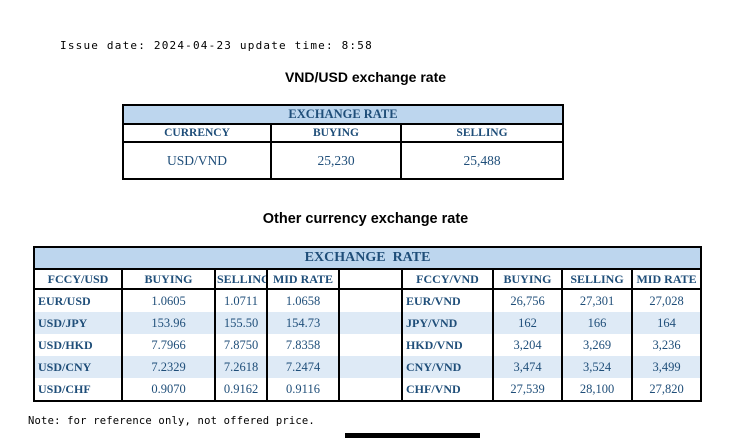  What do you see at coordinates (527, 323) in the screenshot?
I see `data-cell: 162` at bounding box center [527, 323].